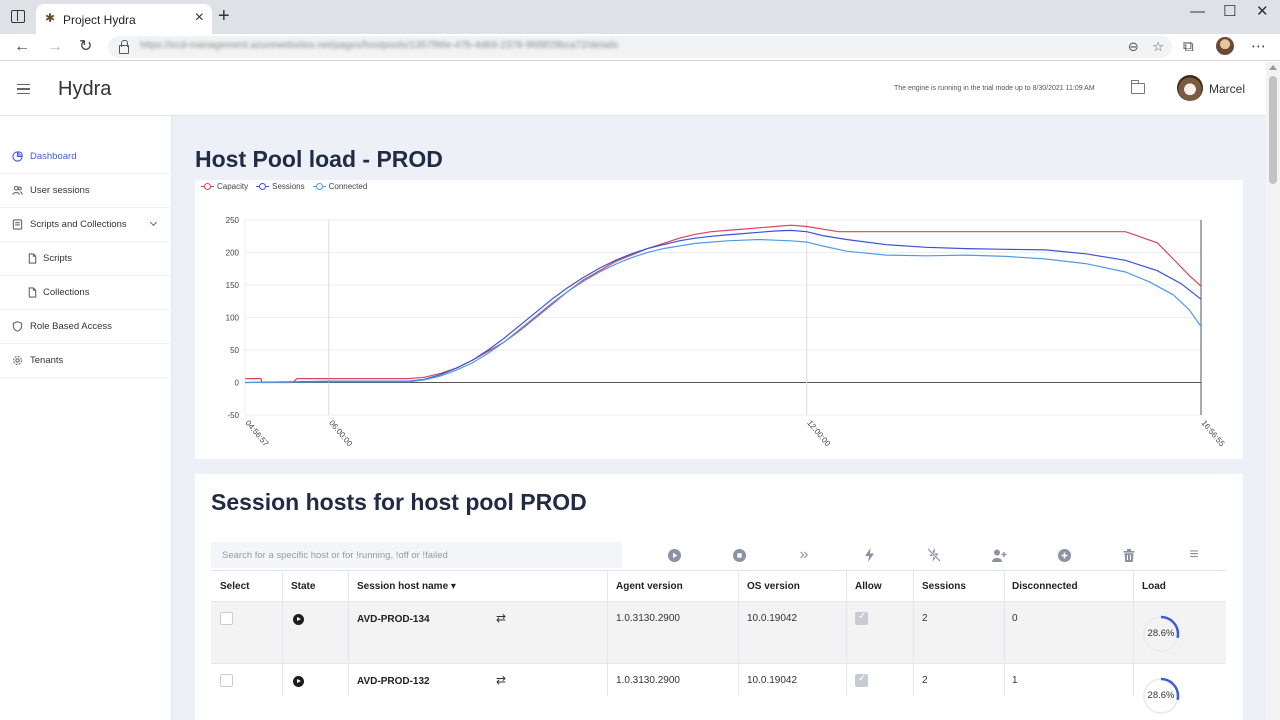 The width and height of the screenshot is (1280, 720). I want to click on close-window-icon: ✕, so click(1262, 11).